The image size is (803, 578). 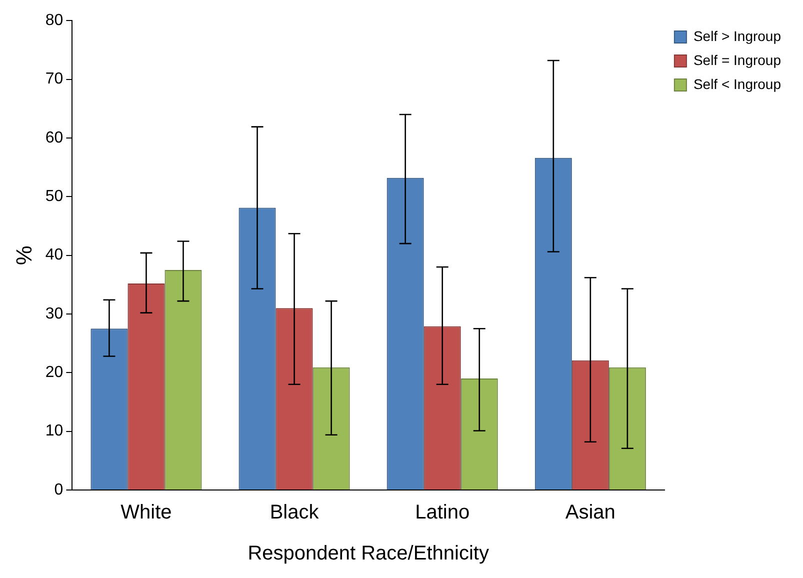 I want to click on y-axis-title: %, so click(x=23, y=256).